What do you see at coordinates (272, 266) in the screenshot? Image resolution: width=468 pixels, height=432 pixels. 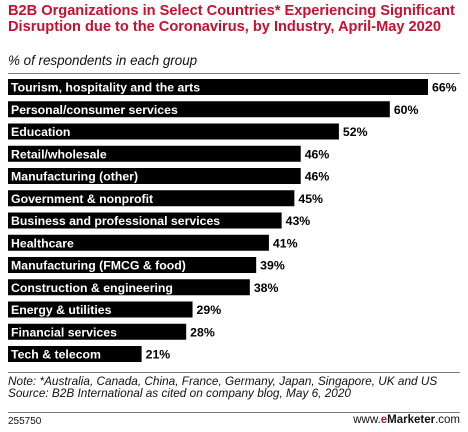 I see `value-label: 39%` at bounding box center [272, 266].